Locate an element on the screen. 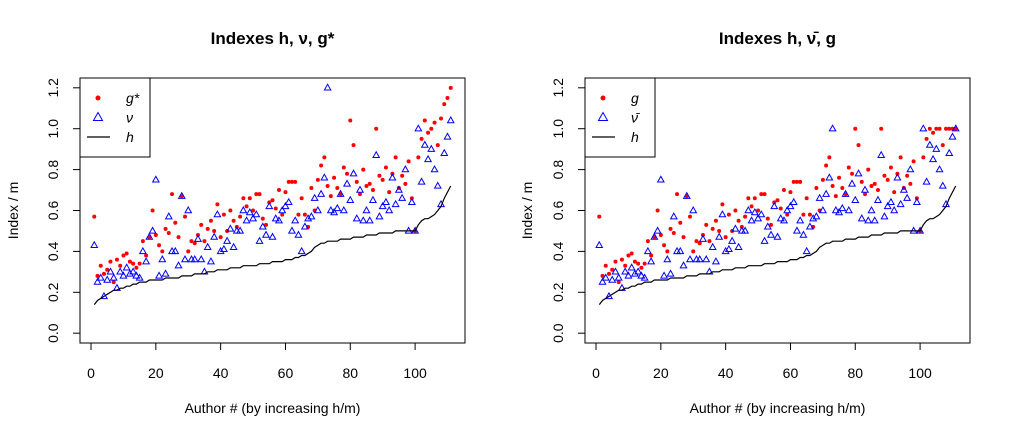 The height and width of the screenshot is (448, 1013). chart-title: Indexes h, ν, g* is located at coordinates (273, 38).